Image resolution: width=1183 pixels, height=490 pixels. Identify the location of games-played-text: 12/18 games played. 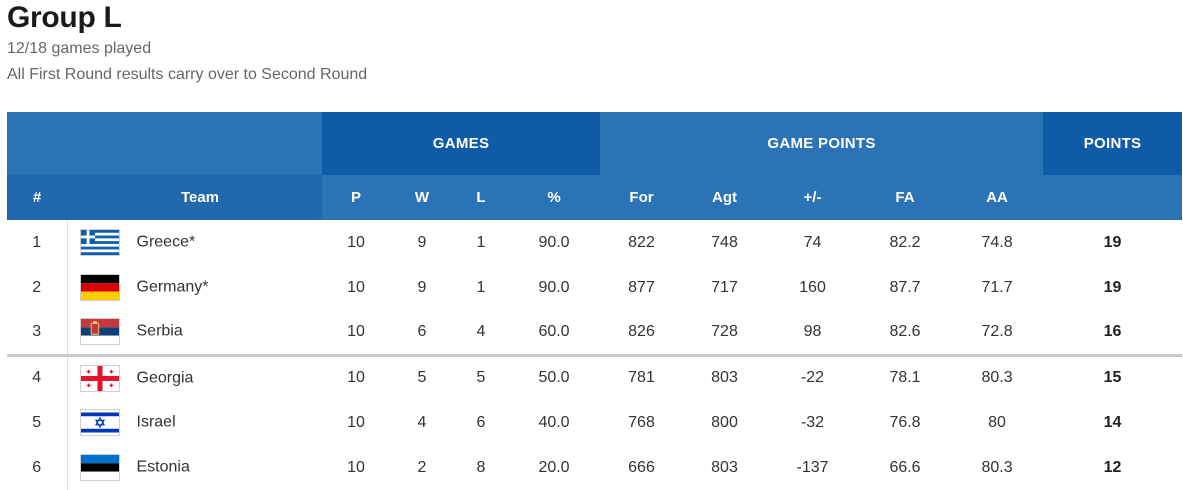
(79, 48).